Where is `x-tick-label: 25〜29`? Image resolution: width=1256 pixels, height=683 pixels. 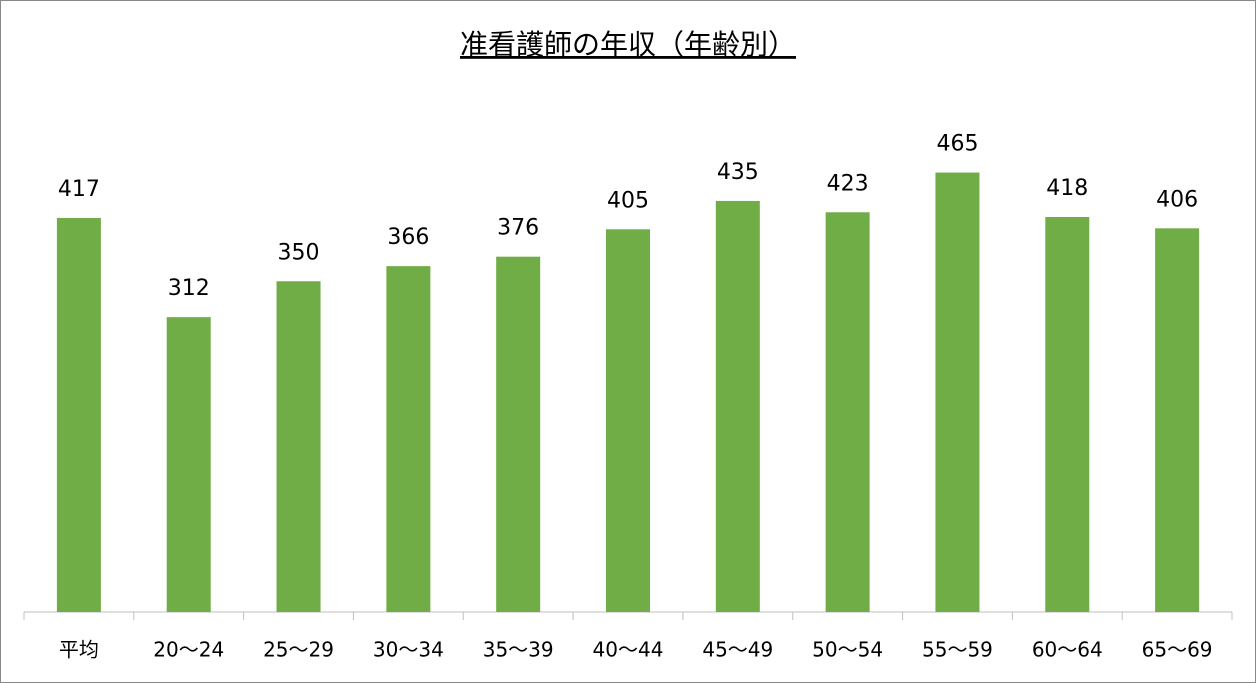
x-tick-label: 25〜29 is located at coordinates (298, 650).